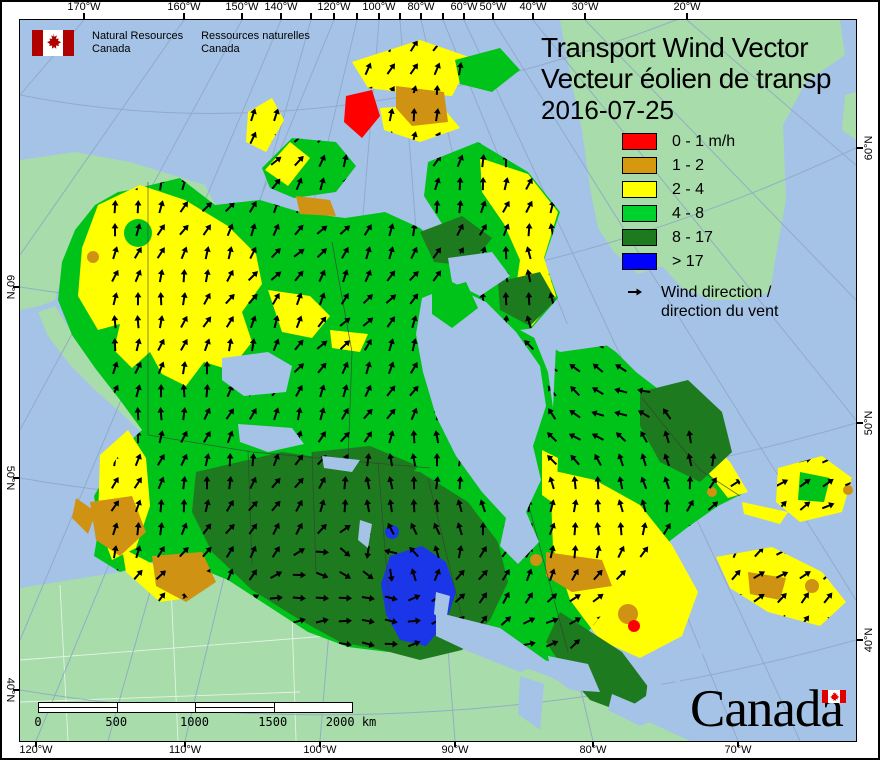 The width and height of the screenshot is (880, 760). I want to click on logo-text-fr: Ressources naturelles Canada, so click(255, 43).